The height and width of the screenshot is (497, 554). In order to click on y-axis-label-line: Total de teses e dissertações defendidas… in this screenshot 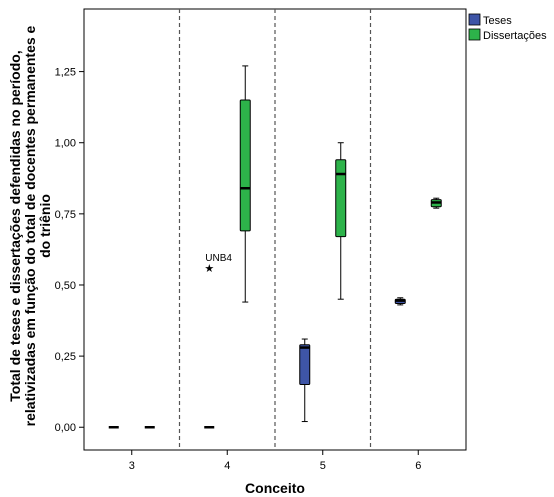, I will do `click(15, 225)`.